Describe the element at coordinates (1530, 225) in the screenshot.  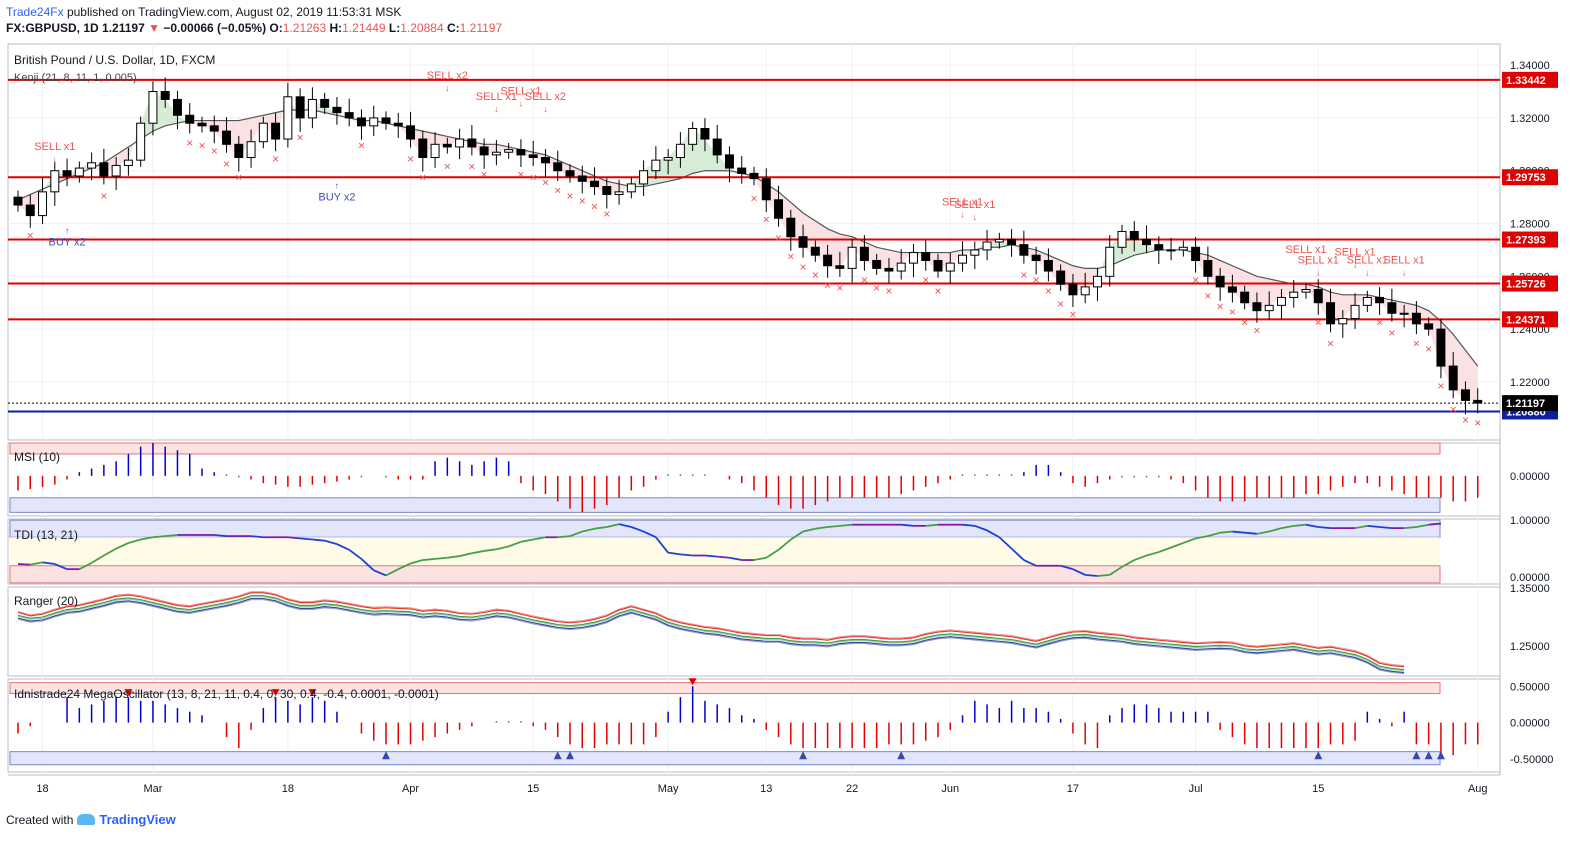
I see `y-tick-label: 1.28000` at that location.